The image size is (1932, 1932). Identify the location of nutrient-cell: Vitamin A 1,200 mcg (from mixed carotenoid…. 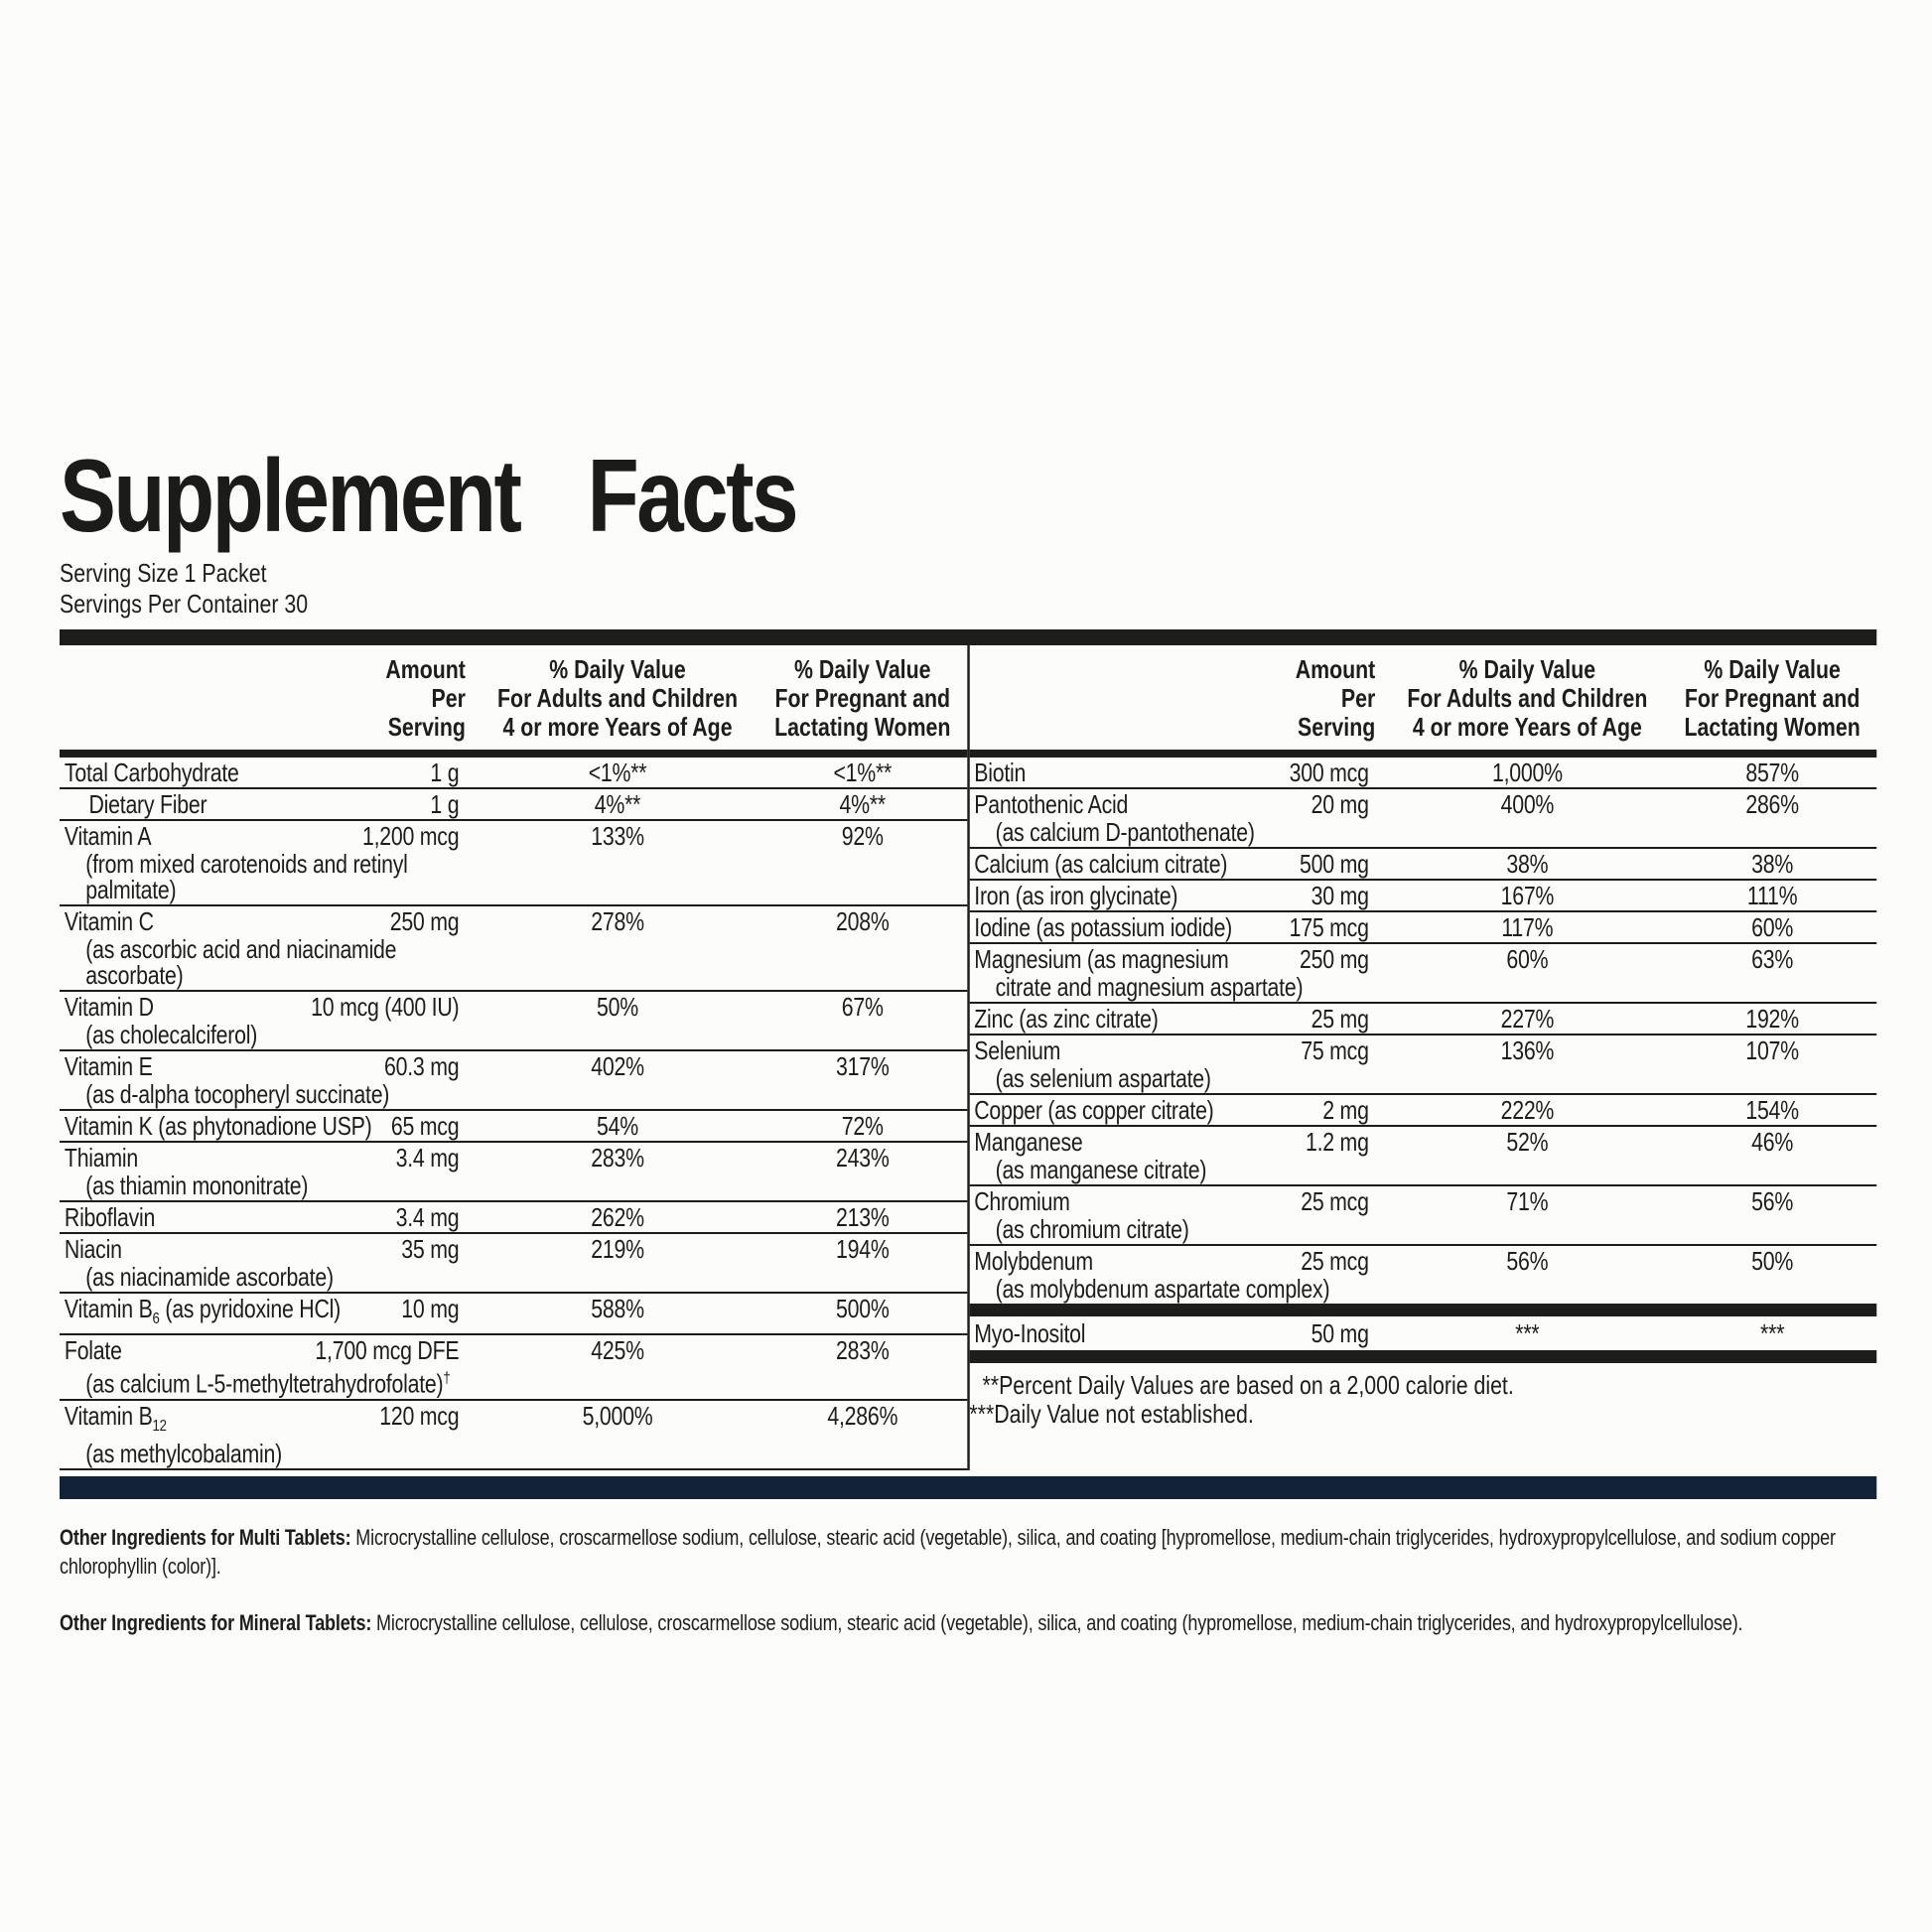
(269, 862).